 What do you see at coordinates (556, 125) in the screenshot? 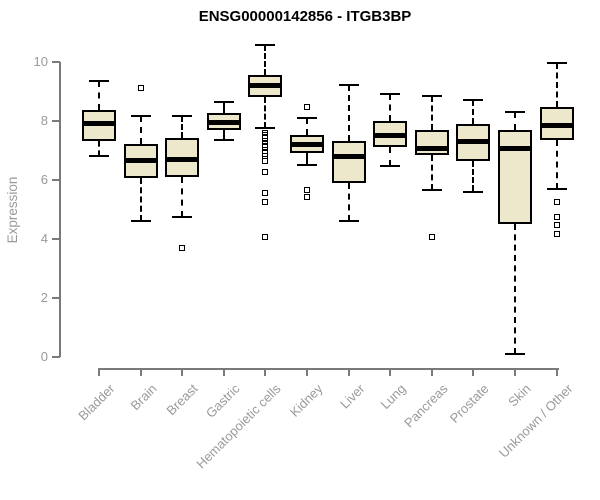
I see `median-unknown-other` at bounding box center [556, 125].